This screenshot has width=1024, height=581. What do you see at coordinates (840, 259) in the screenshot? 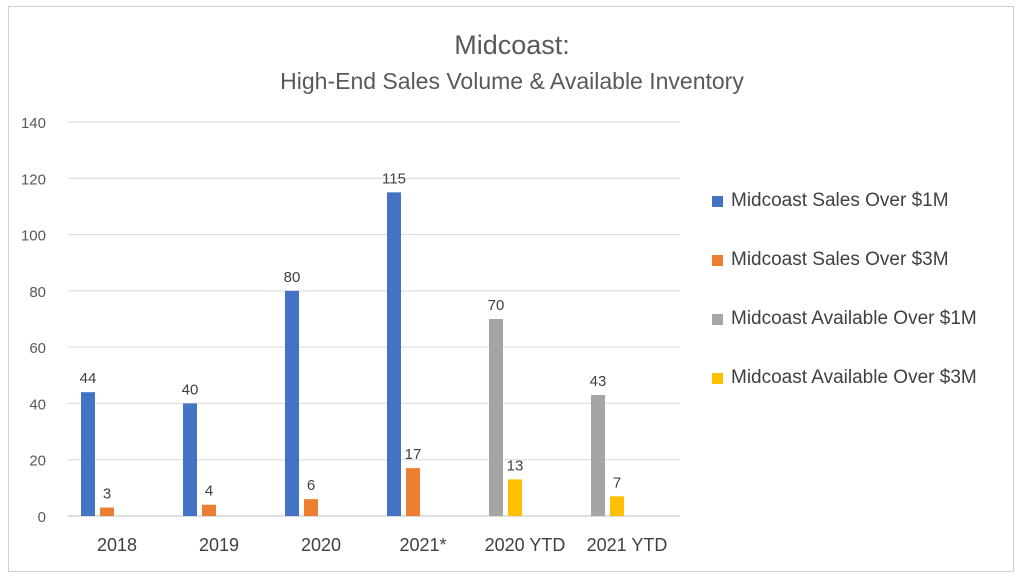
I see `legend-label: Midcoast Sales Over $3M` at bounding box center [840, 259].